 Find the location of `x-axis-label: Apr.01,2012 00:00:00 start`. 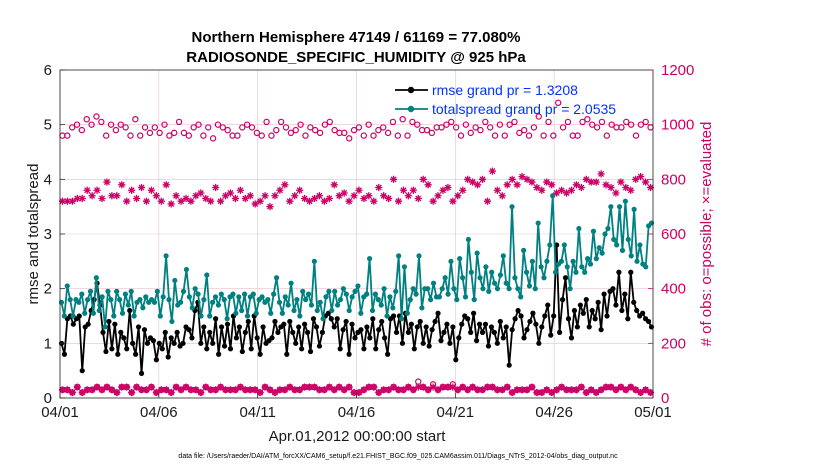

x-axis-label: Apr.01,2012 00:00:00 start is located at coordinates (358, 436).